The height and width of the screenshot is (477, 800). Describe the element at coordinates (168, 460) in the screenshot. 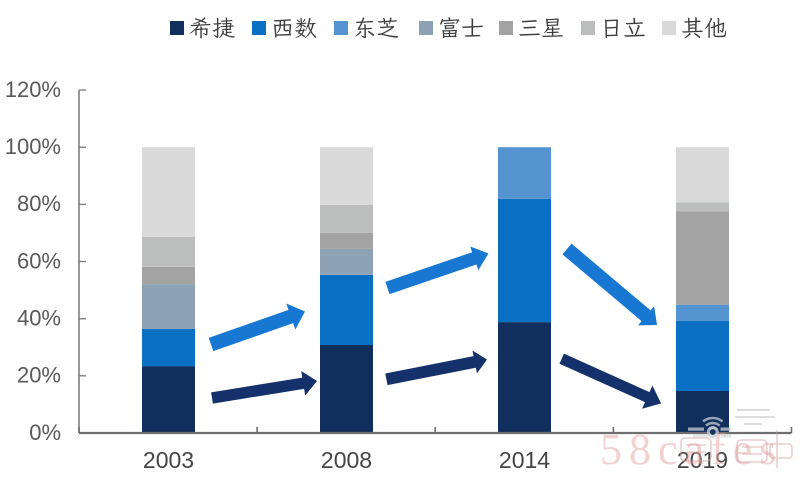

I see `svg-text: 2003` at that location.